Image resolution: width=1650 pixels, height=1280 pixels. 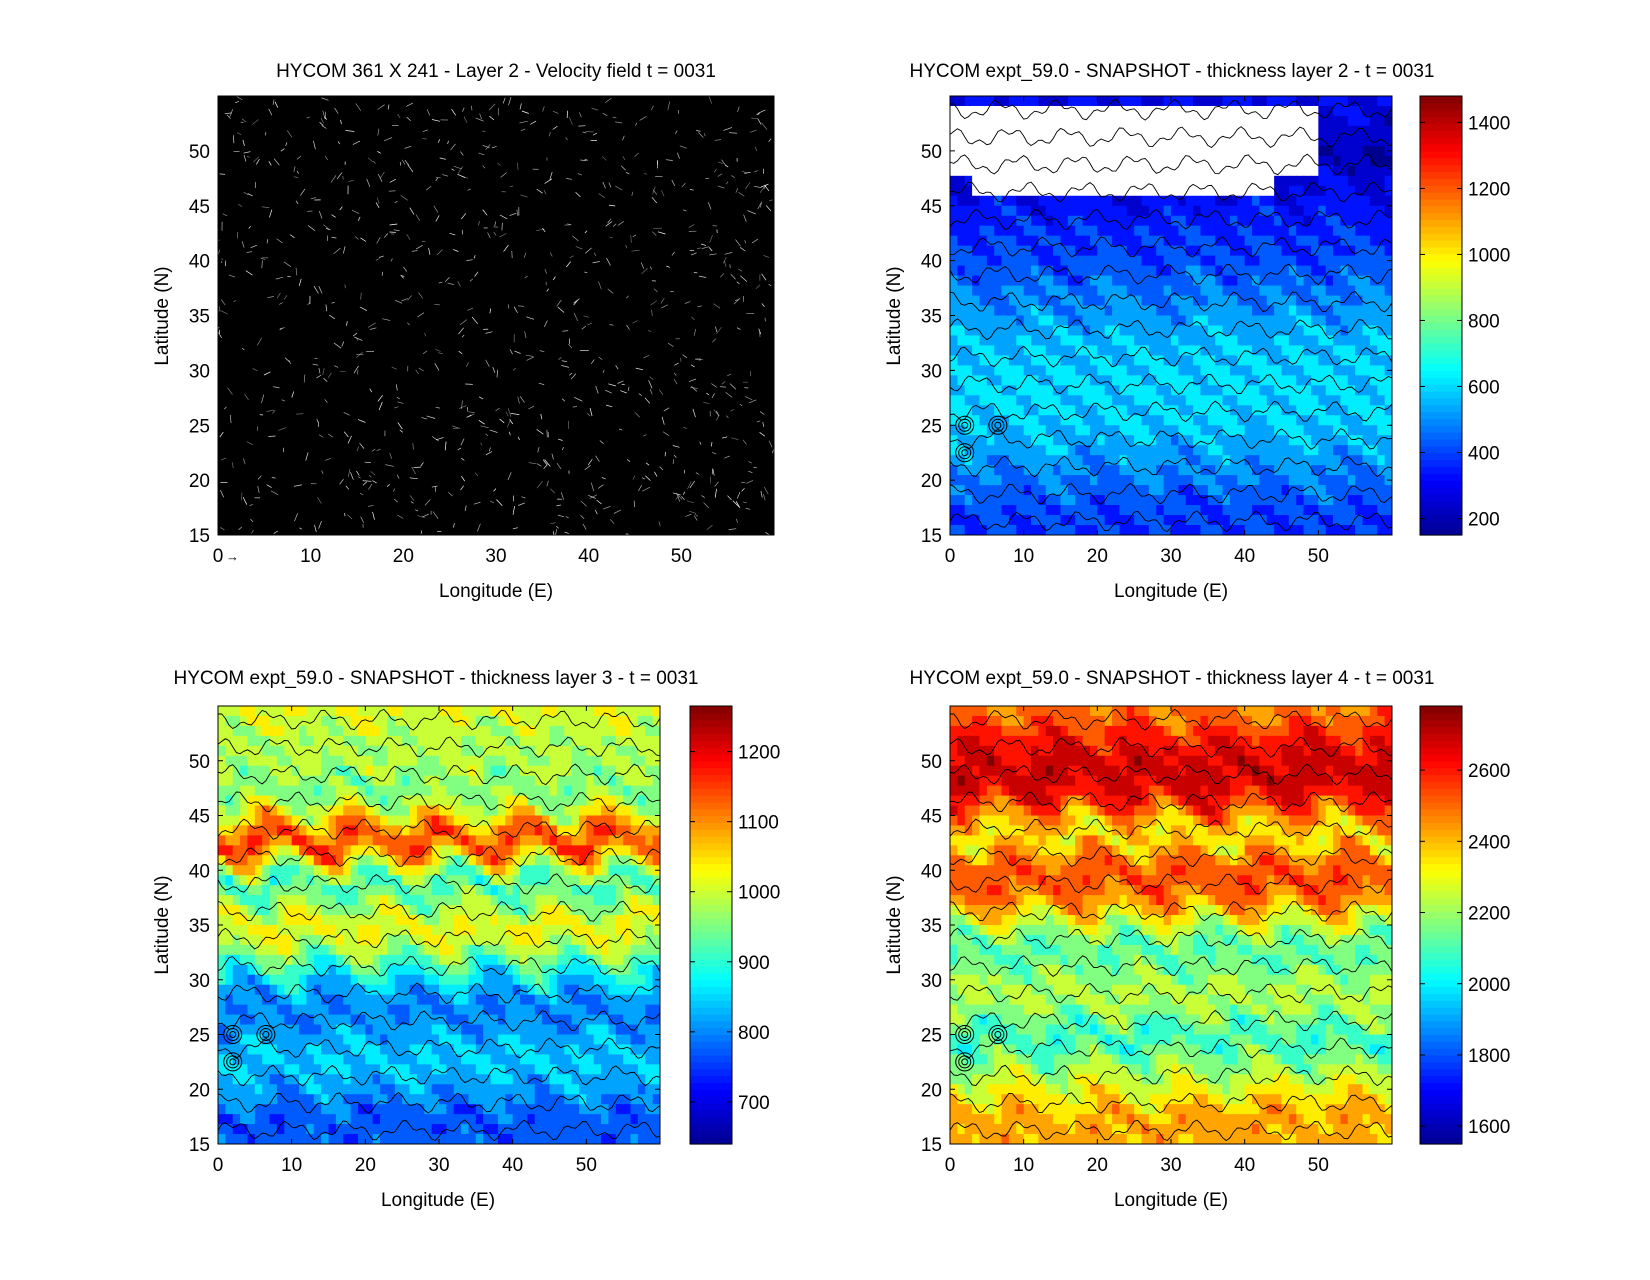 I want to click on layer2-ylabel: Latitude (N), so click(x=894, y=315).